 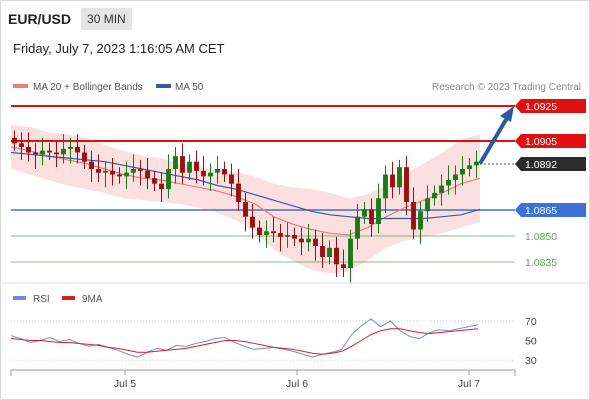 I want to click on rsi-tick-label: 70, so click(x=531, y=322).